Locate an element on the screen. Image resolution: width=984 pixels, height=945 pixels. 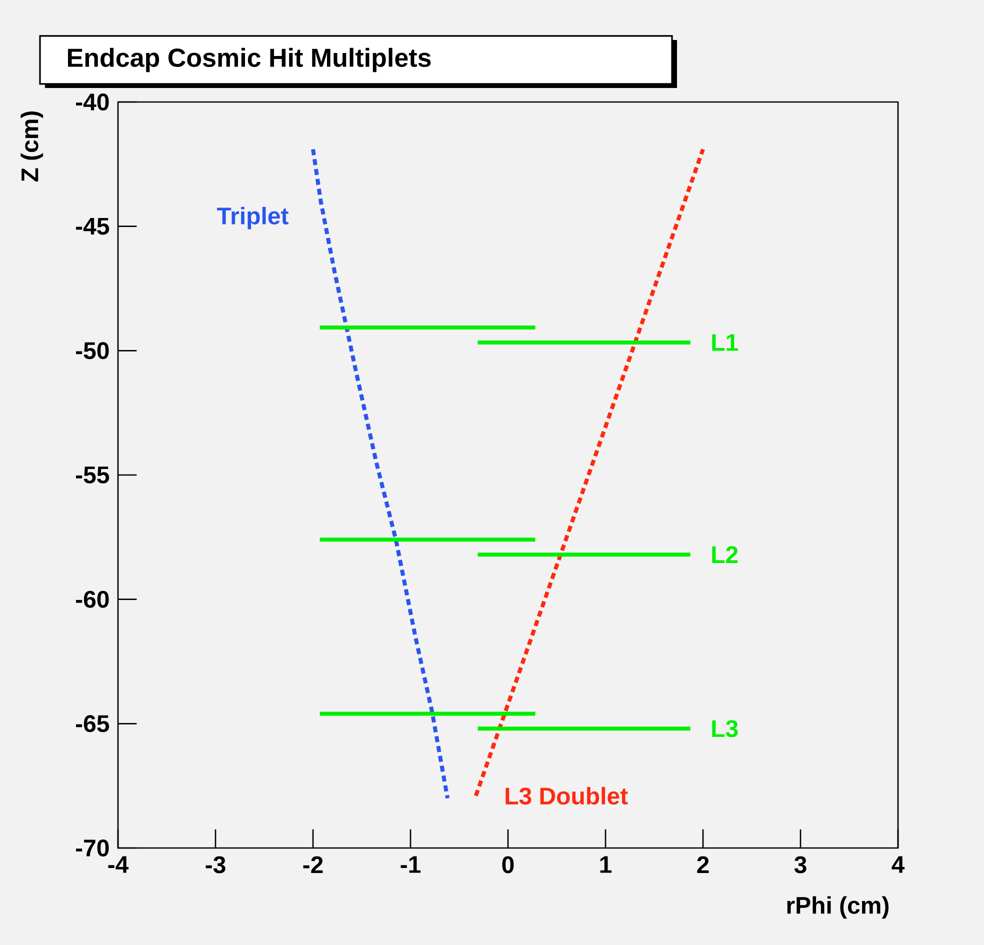
x-tick-label: -2 is located at coordinates (313, 865).